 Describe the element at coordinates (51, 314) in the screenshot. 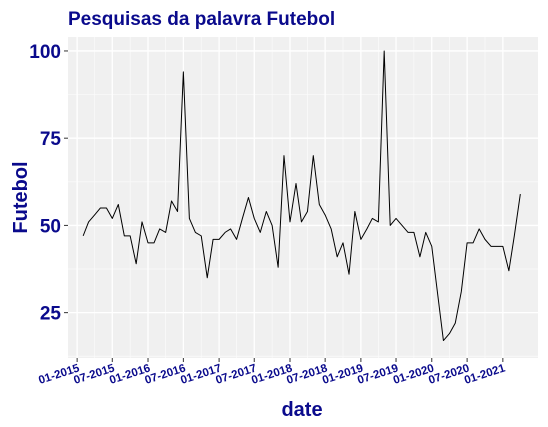

I see `y-tick-label: 25` at that location.